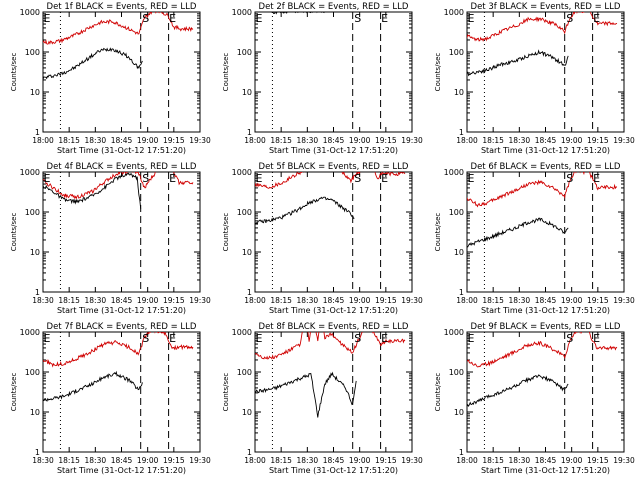  I want to click on y-tick-label: 1000, so click(242, 12).